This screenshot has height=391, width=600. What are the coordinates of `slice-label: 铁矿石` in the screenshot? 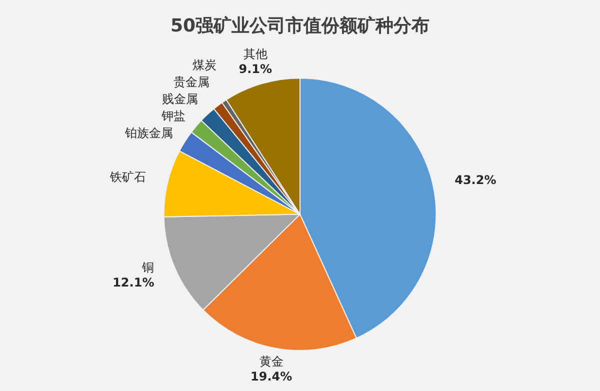 It's located at (127, 177).